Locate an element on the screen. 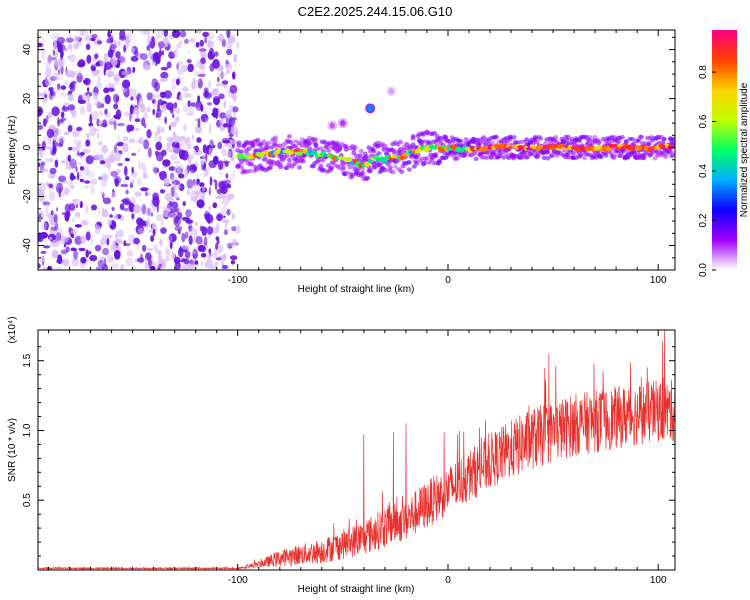 The width and height of the screenshot is (750, 600). y-tick-label: 0 is located at coordinates (27, 147).